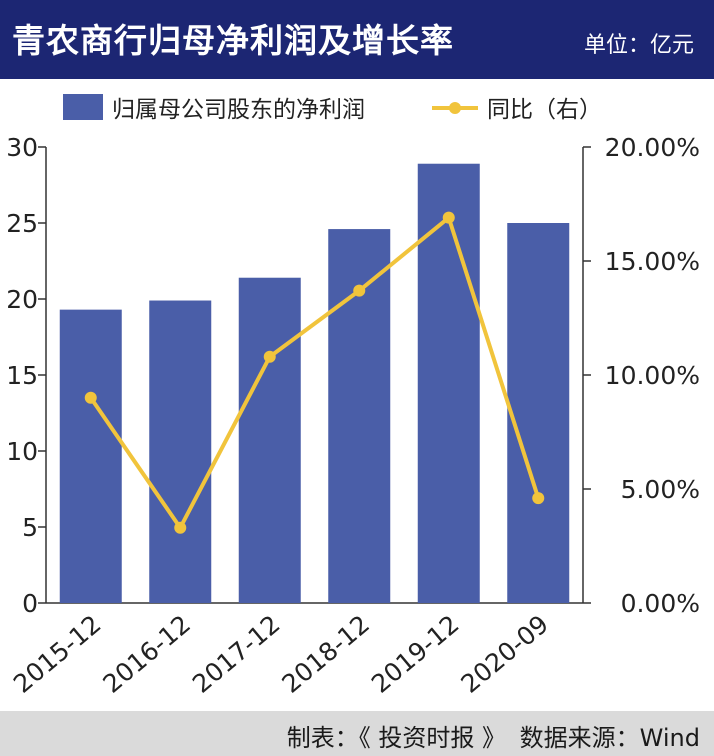  What do you see at coordinates (652, 375) in the screenshot?
I see `y-tick-label-right: 10.00%` at bounding box center [652, 375].